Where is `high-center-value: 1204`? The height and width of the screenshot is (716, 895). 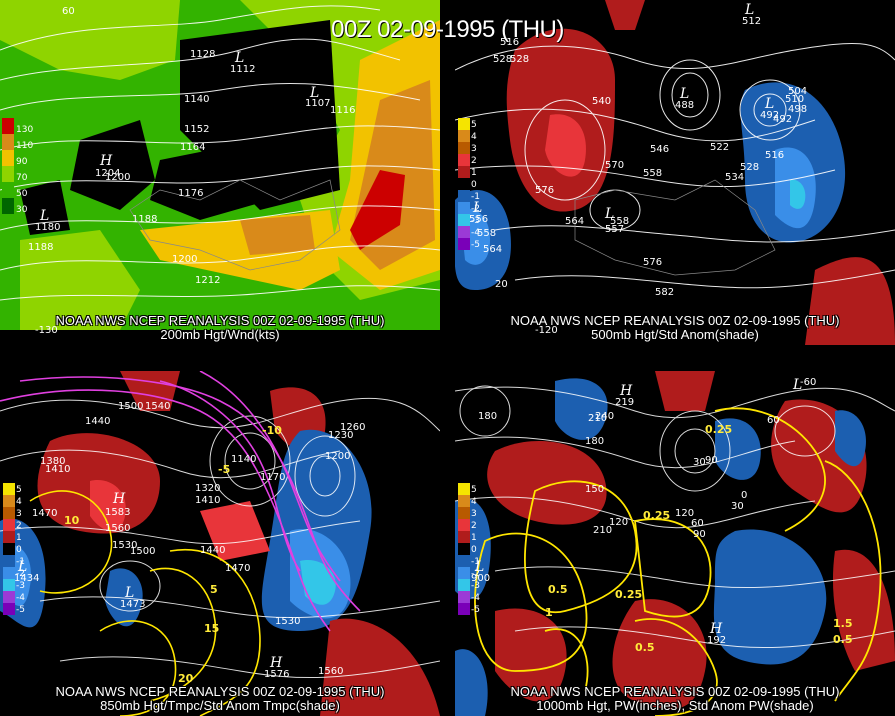 high-center-value: 1204 is located at coordinates (107, 173).